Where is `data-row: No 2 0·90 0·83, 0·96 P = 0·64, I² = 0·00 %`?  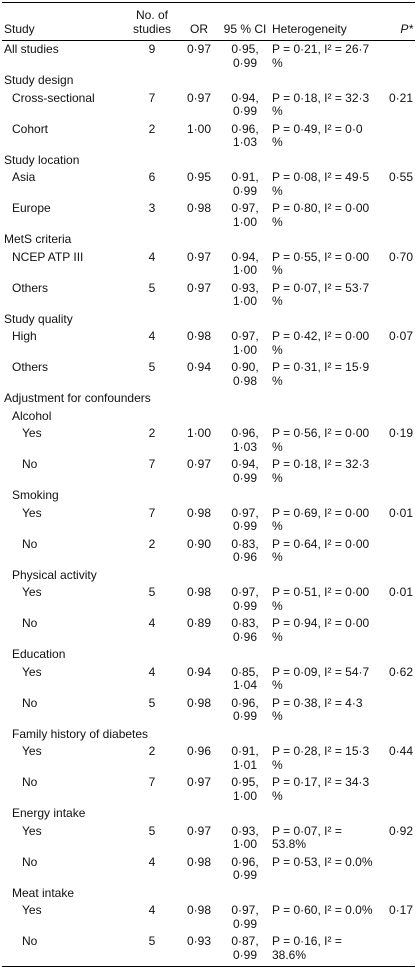 data-row: No 2 0·90 0·83, 0·96 P = 0·64, I² = 0·00 % is located at coordinates (208, 551).